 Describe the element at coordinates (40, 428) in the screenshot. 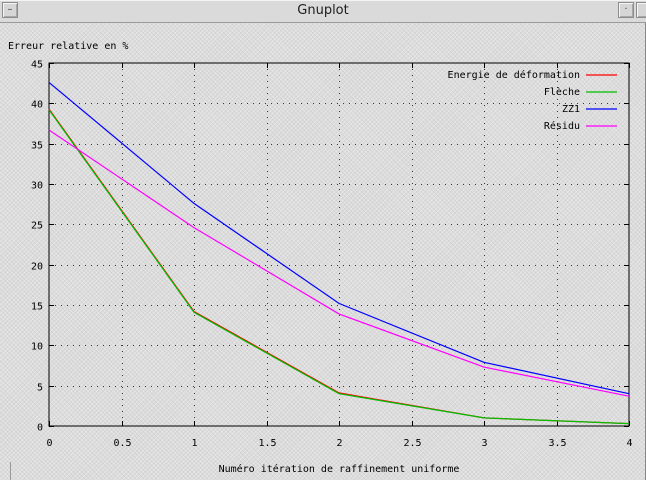

I see `y-tick-label: 0` at that location.